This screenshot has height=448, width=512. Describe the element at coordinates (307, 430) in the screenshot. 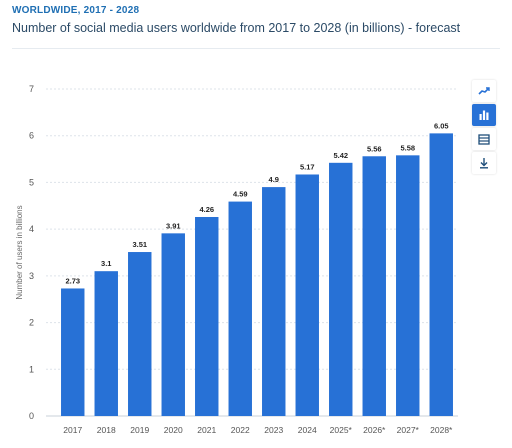

I see `x-tick-label: 2024` at that location.